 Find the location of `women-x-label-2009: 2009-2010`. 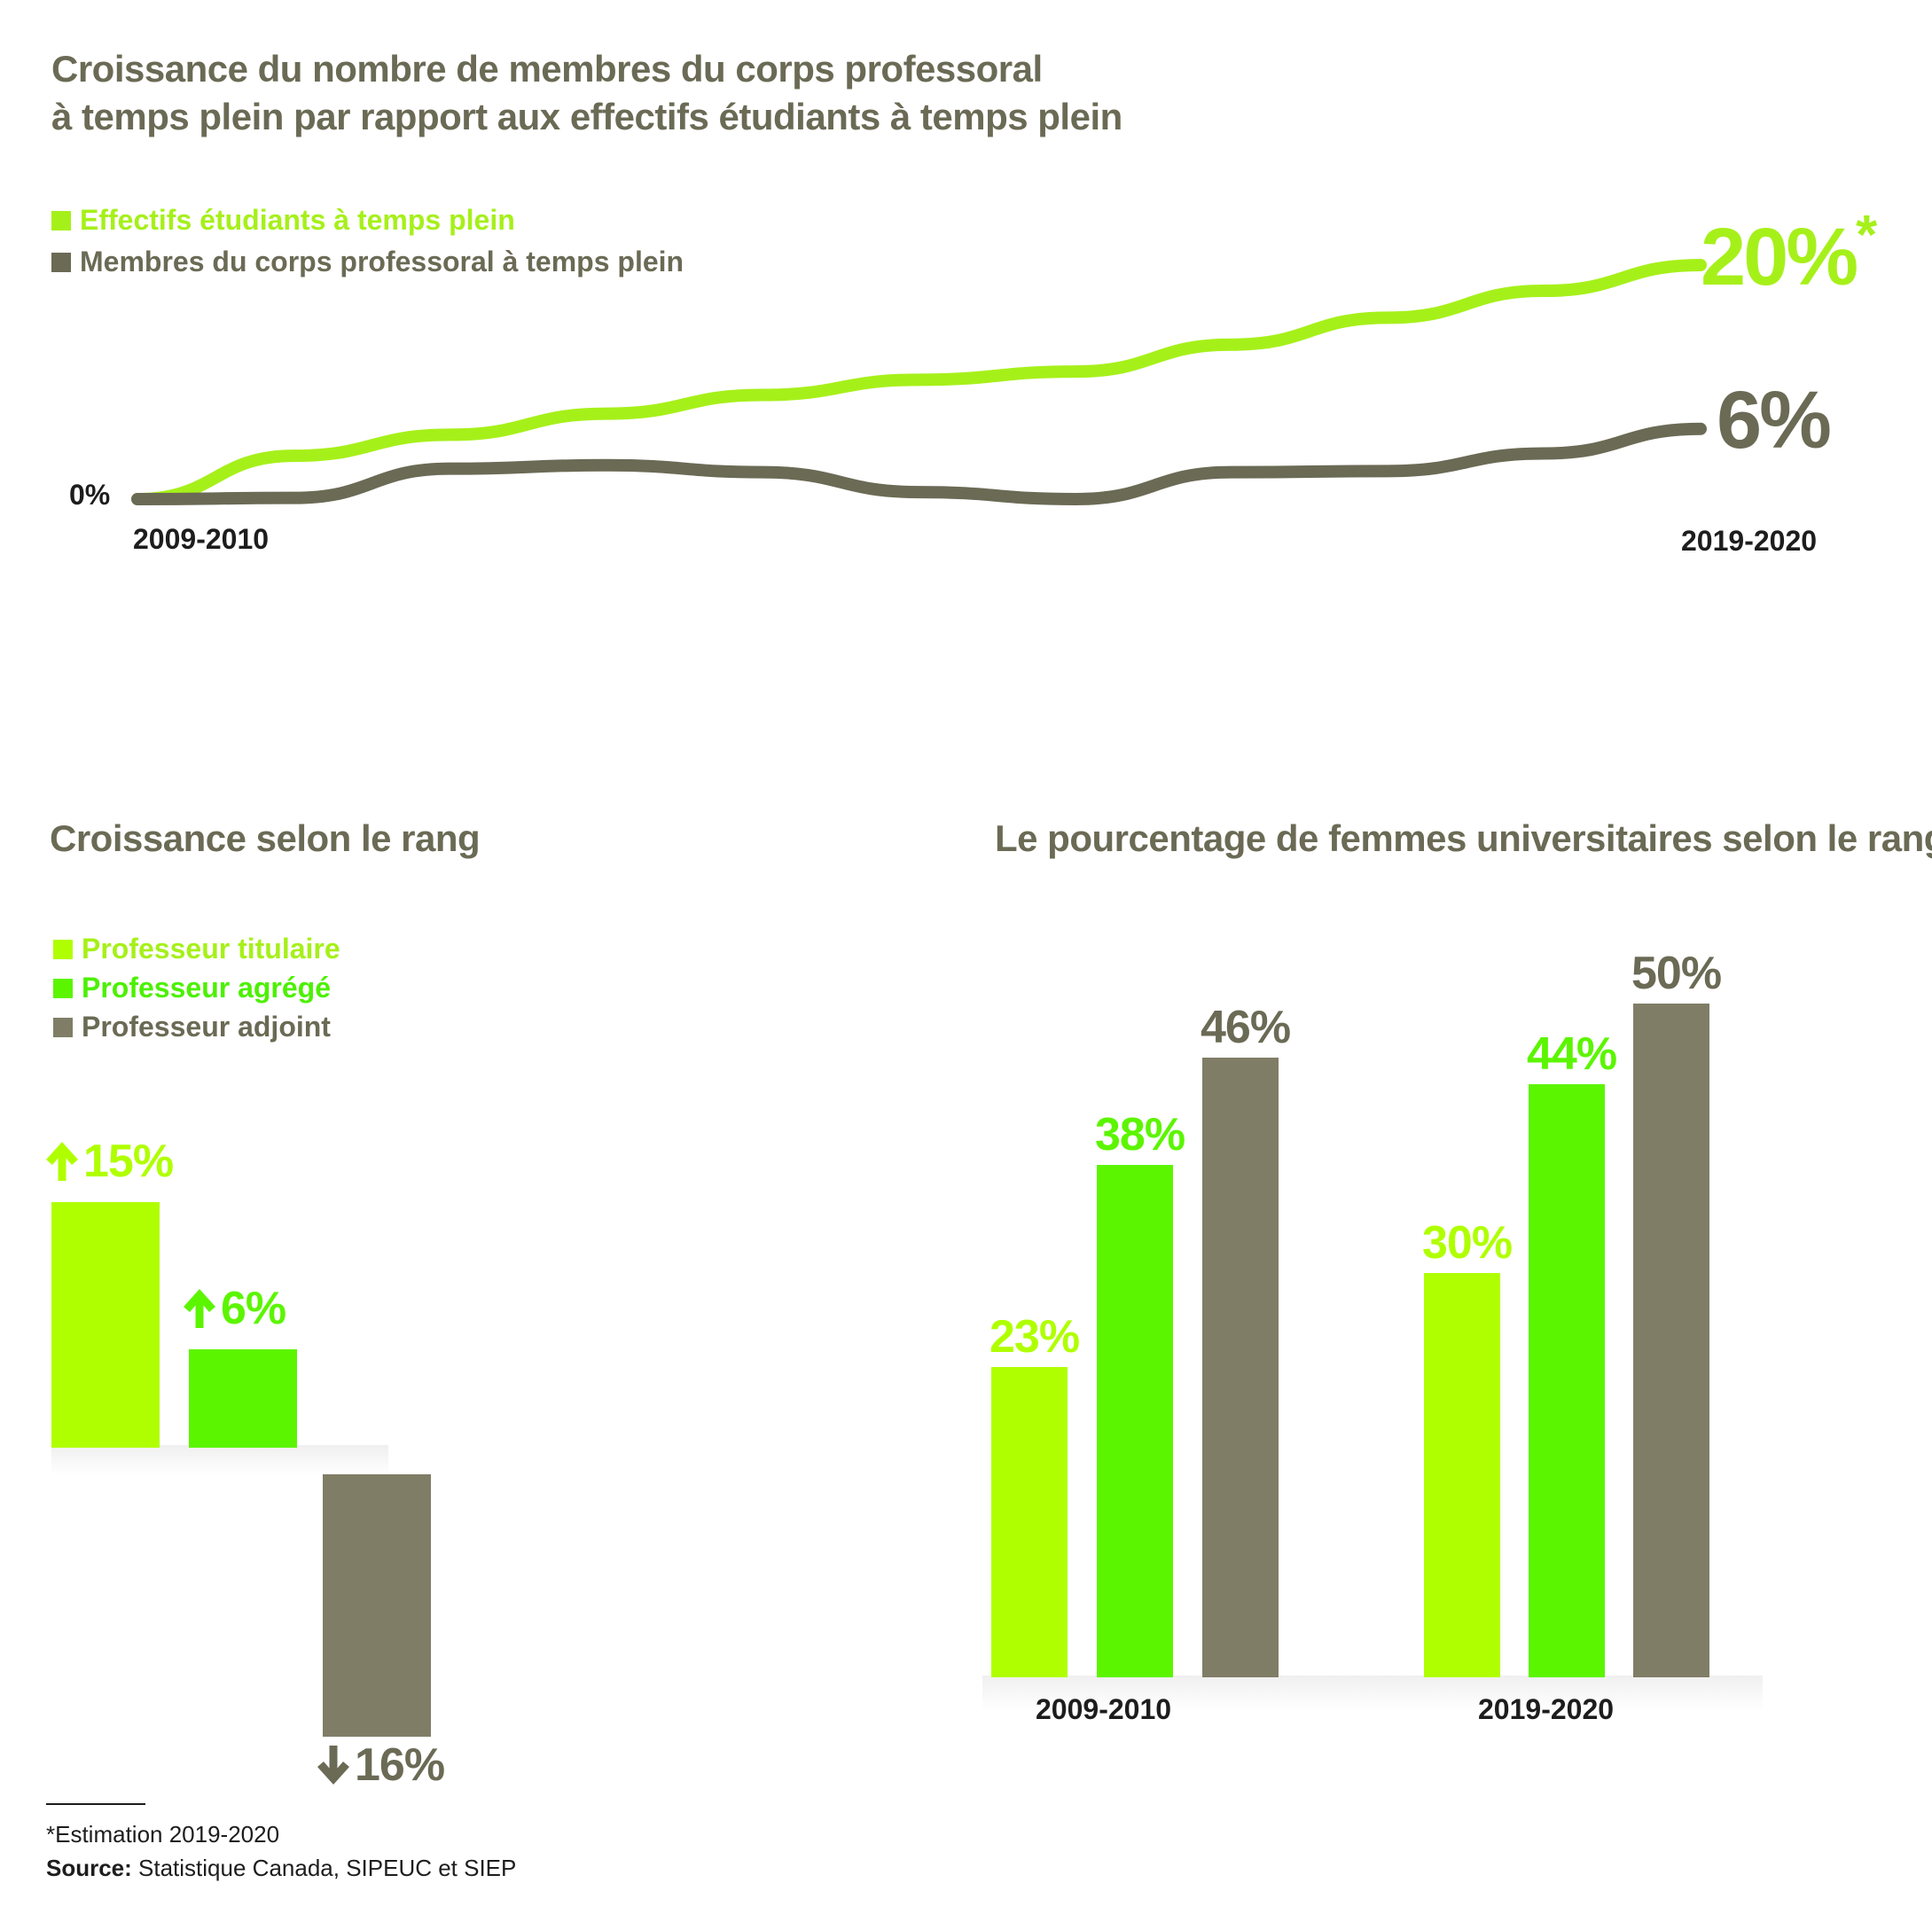

women-x-label-2009: 2009-2010 is located at coordinates (1104, 1709).